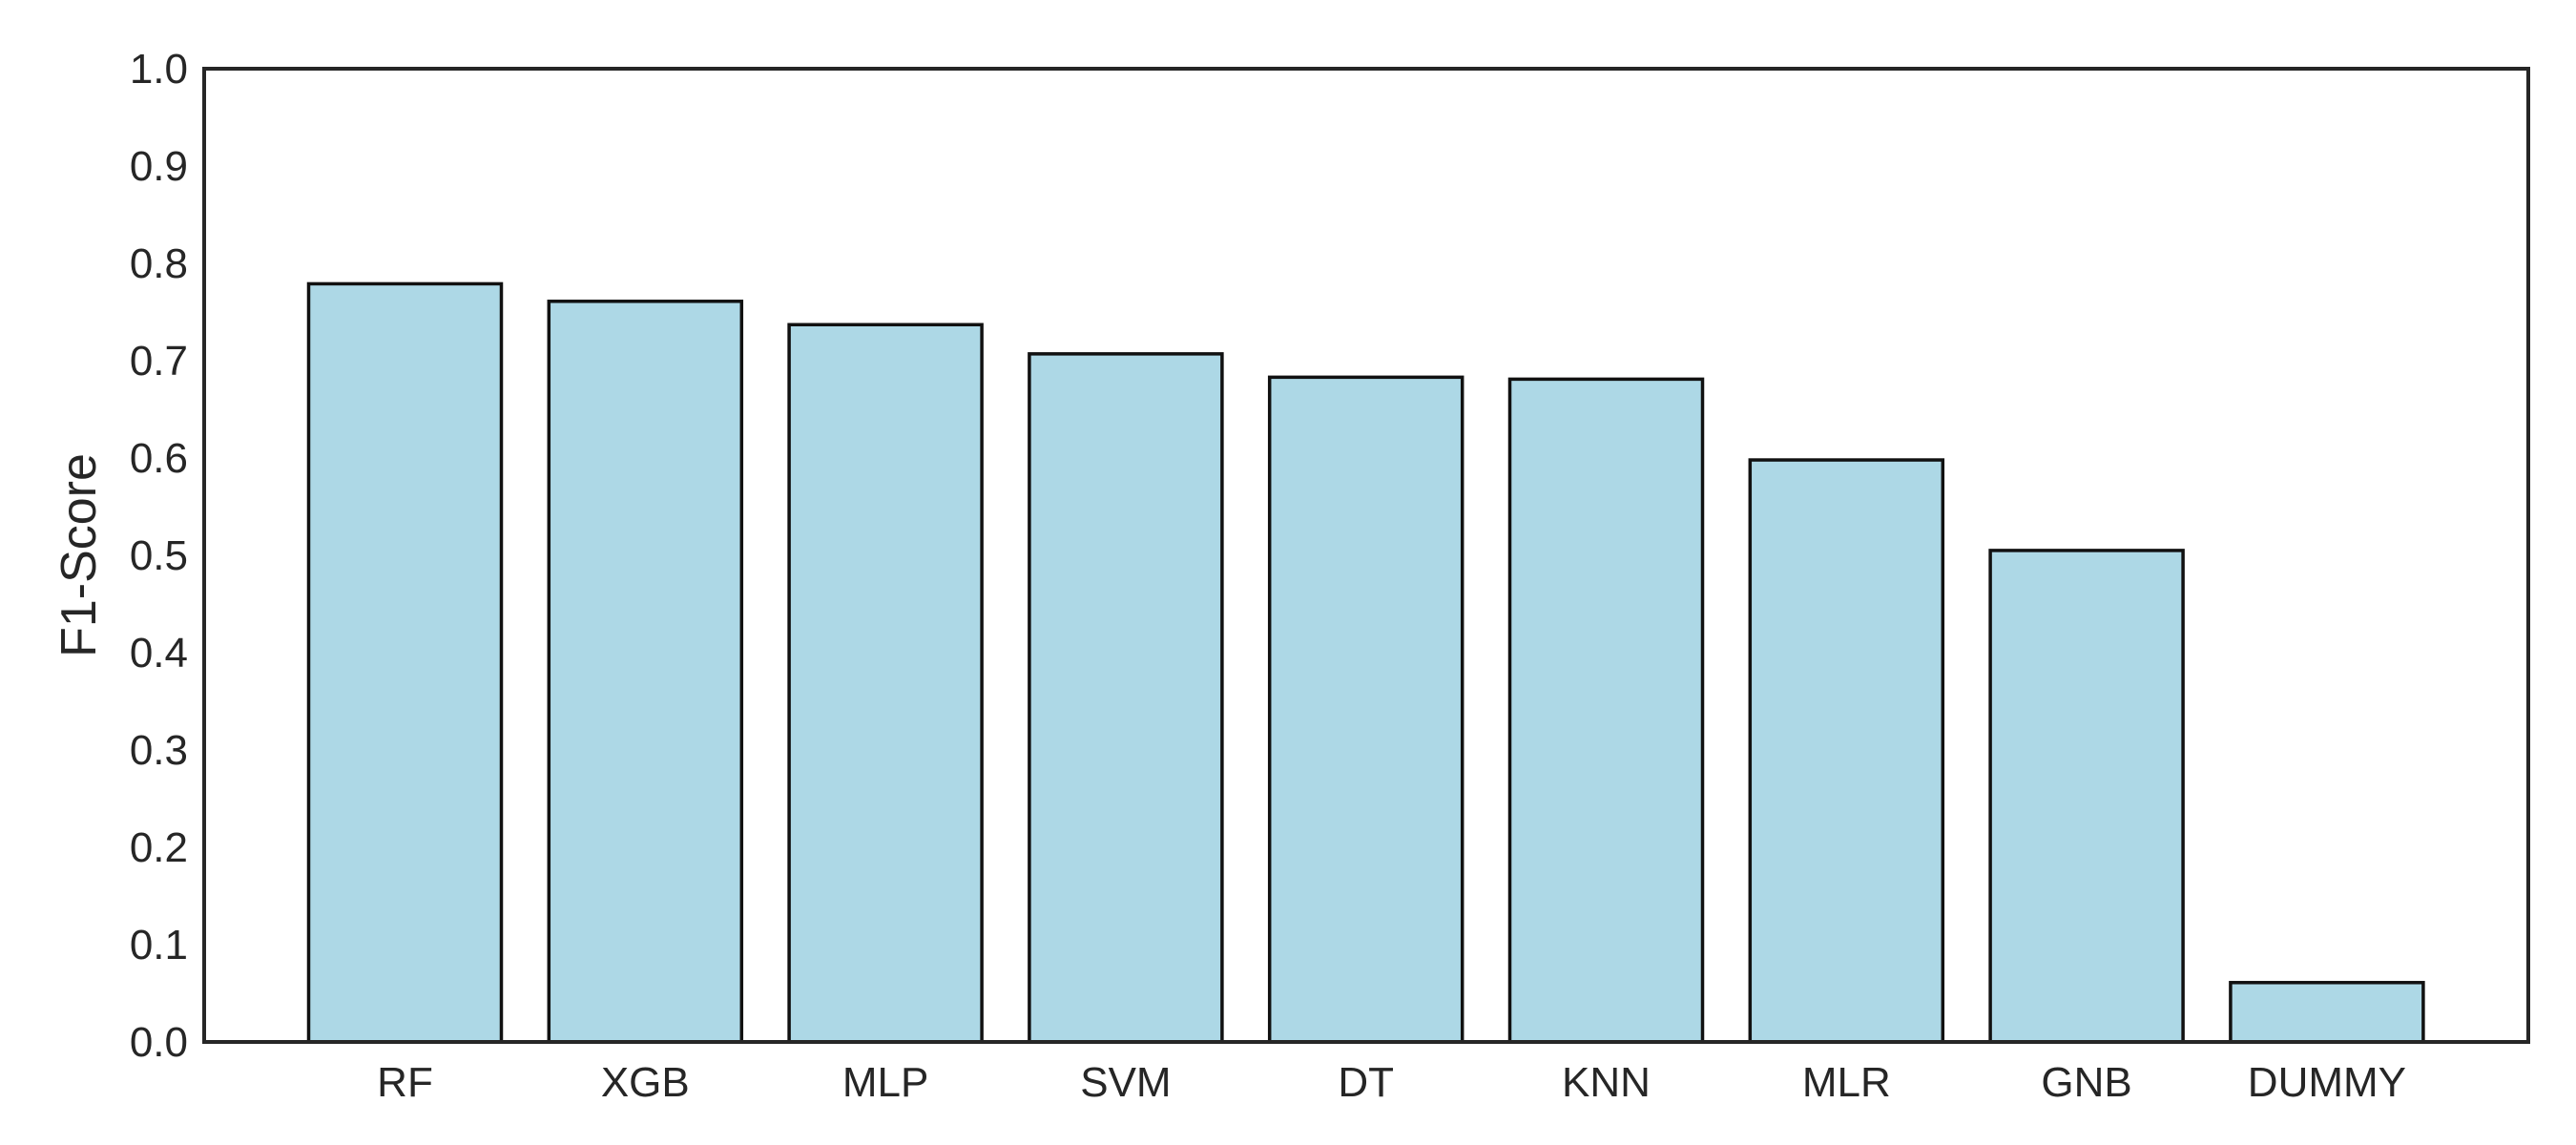 The image size is (2576, 1145). I want to click on x-tick-label-knn: KNN, so click(1606, 1082).